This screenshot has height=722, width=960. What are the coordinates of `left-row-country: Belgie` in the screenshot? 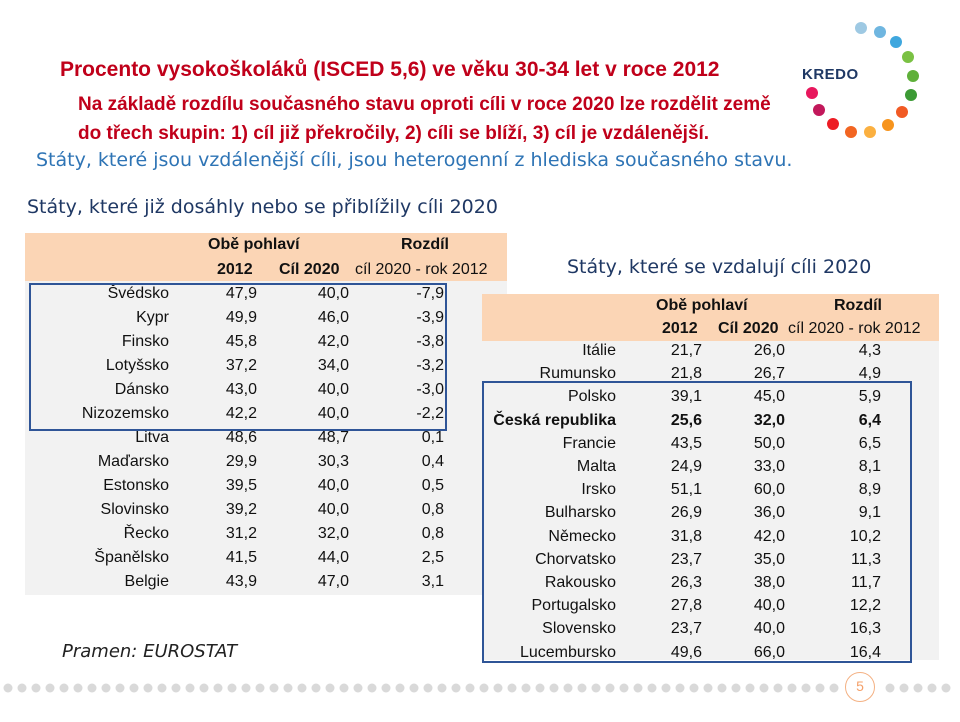 It's located at (146, 581).